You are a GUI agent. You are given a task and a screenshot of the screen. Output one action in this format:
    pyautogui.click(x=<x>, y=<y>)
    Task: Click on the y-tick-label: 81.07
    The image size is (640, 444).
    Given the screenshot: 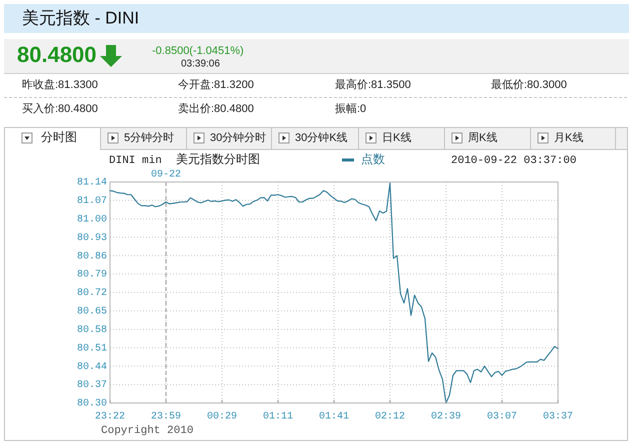 What is the action you would take?
    pyautogui.click(x=91, y=202)
    